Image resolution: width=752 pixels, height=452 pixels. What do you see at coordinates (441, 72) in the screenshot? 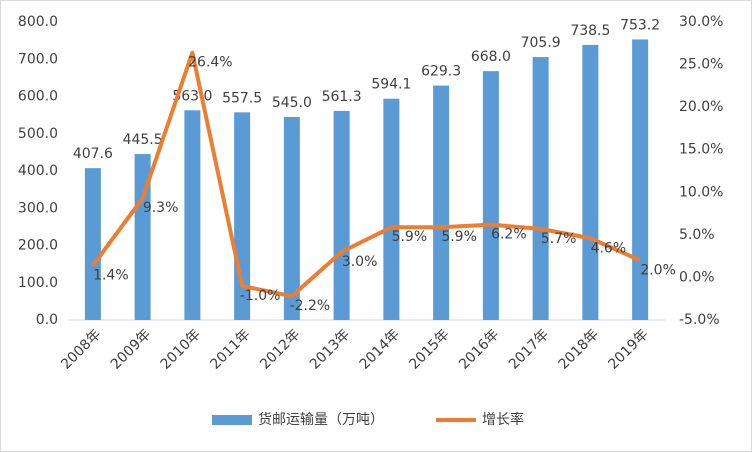
I see `bar-value-label: 629.3` at bounding box center [441, 72].